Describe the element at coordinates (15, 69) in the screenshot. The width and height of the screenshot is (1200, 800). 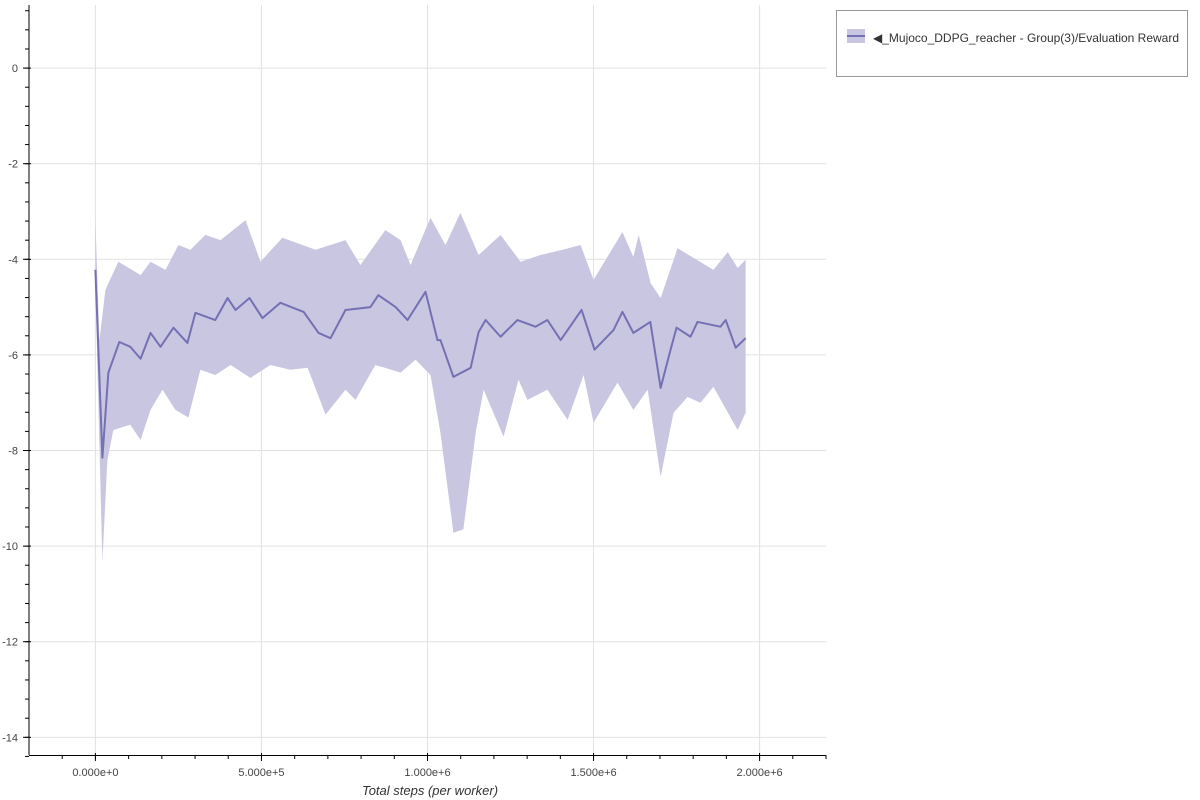
I see `y-tick-label: 0` at that location.